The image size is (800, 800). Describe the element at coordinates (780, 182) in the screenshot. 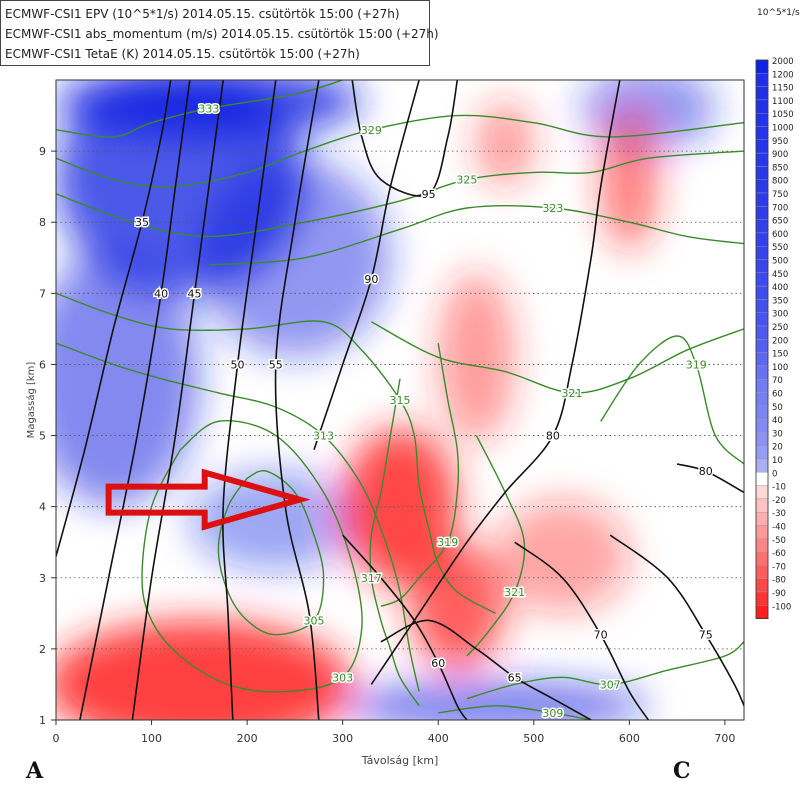

I see `colorbar-label: 800` at that location.